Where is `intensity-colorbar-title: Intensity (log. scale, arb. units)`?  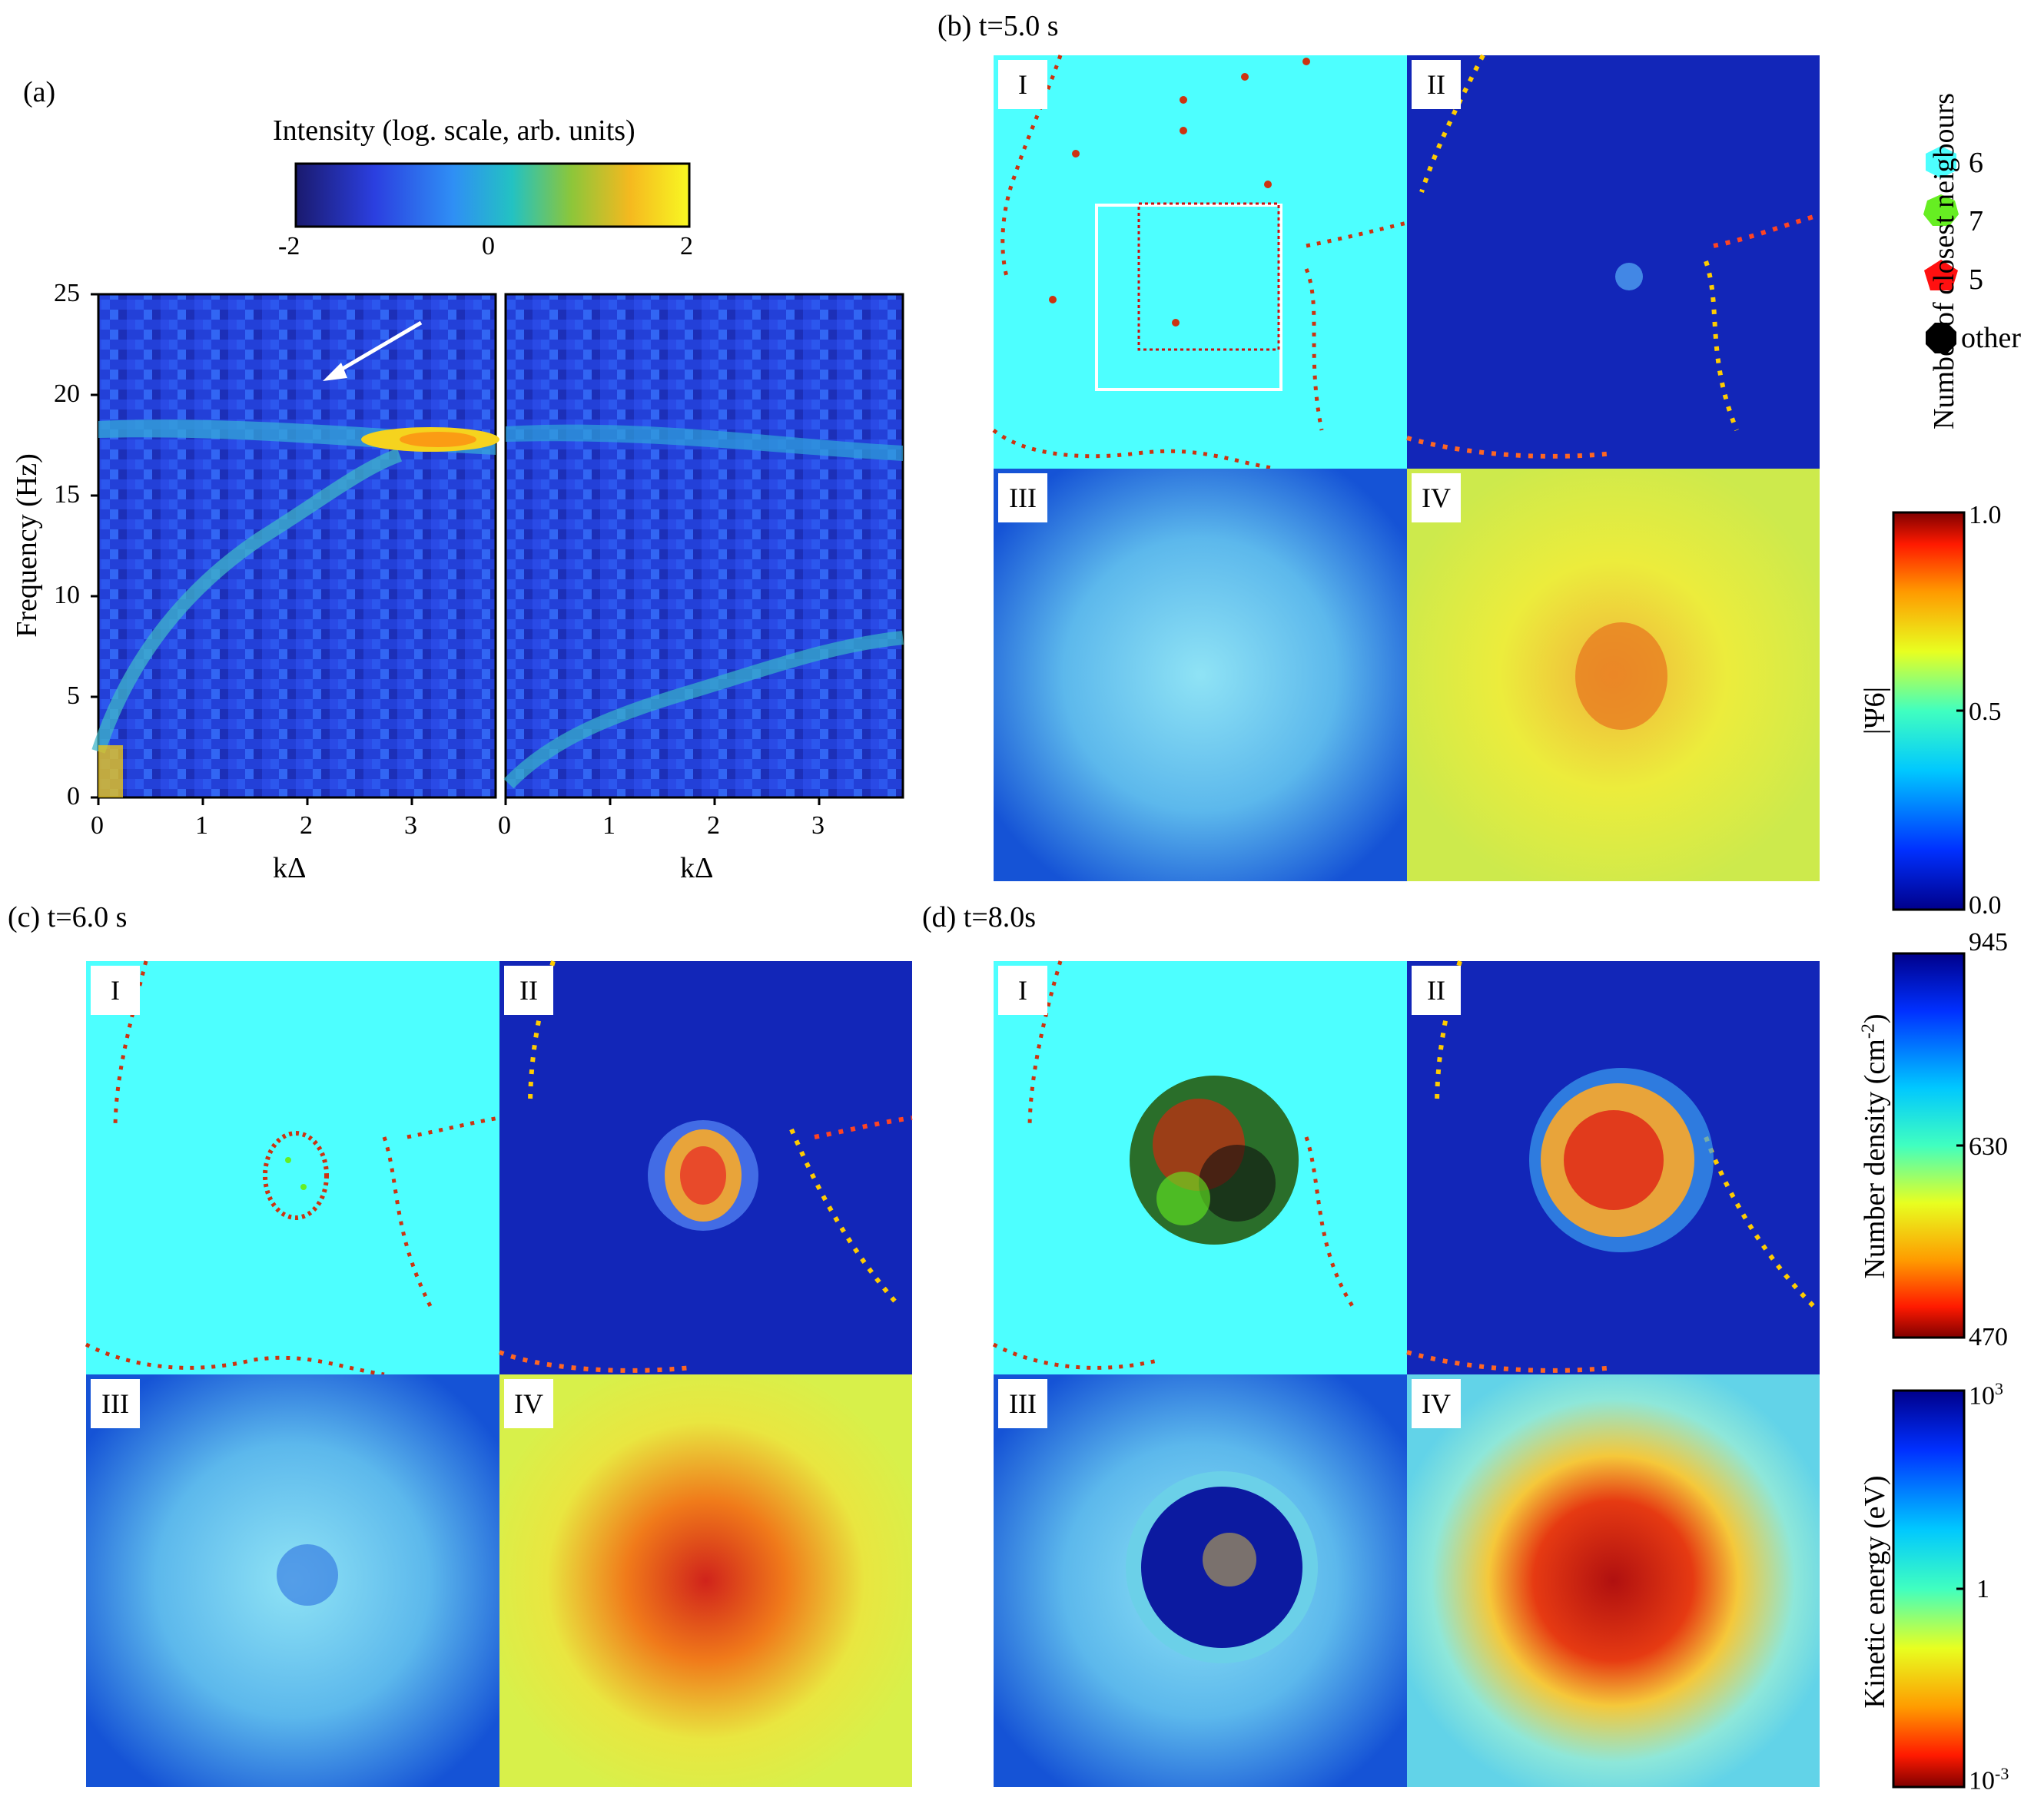 intensity-colorbar-title: Intensity (log. scale, arb. units) is located at coordinates (454, 130).